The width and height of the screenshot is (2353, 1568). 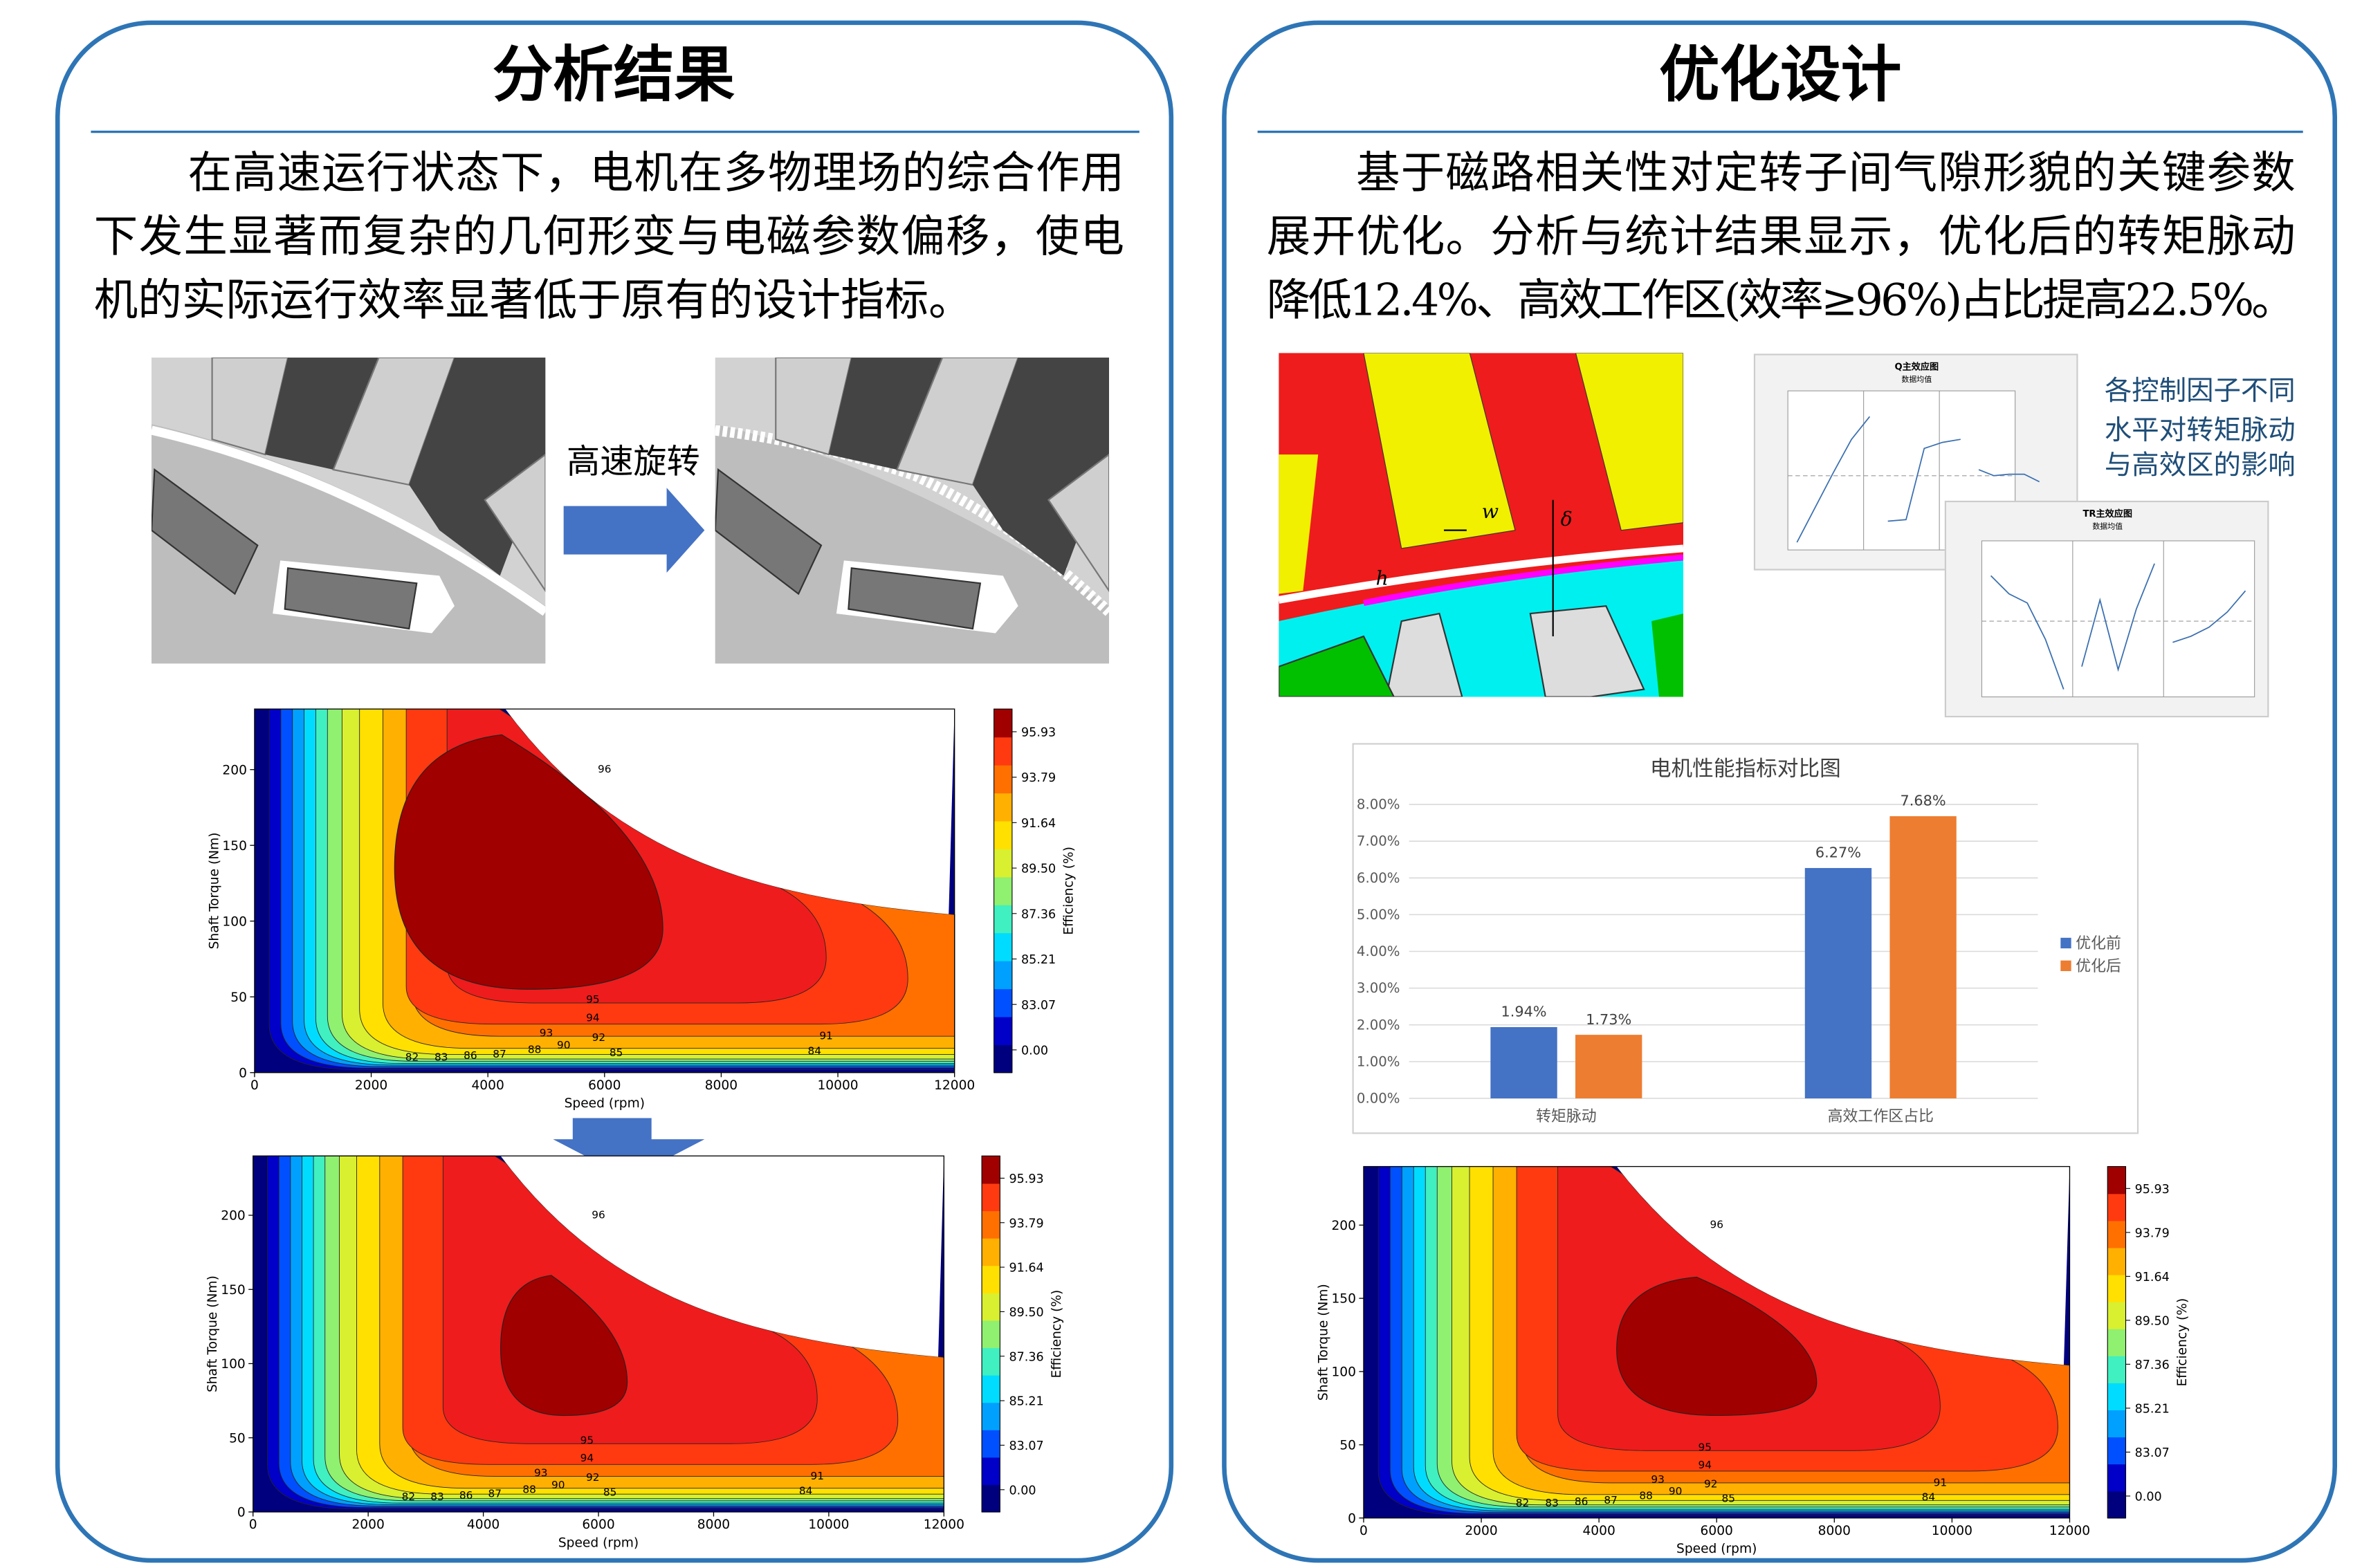 What do you see at coordinates (1068, 891) in the screenshot?
I see `colorbar-label: Efficiency (%)` at bounding box center [1068, 891].